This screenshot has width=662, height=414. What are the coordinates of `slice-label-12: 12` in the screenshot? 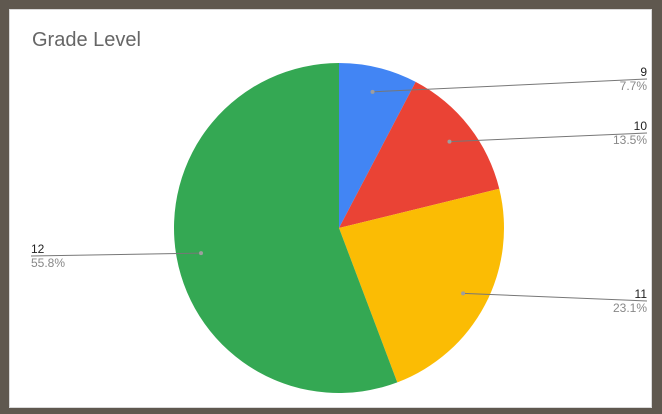 It's located at (38, 249).